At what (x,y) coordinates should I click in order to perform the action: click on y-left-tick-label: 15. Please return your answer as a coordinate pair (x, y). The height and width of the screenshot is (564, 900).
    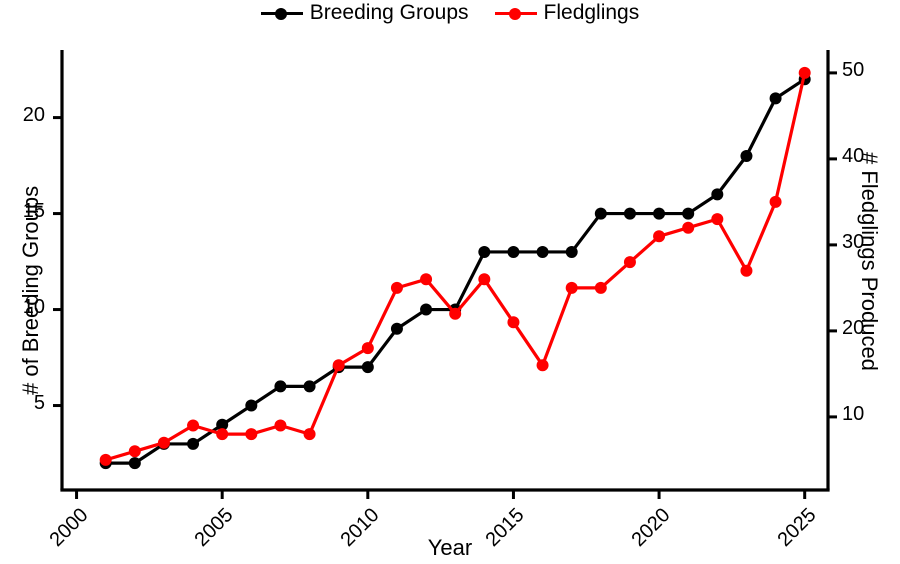
    Looking at the image, I should click on (33, 210).